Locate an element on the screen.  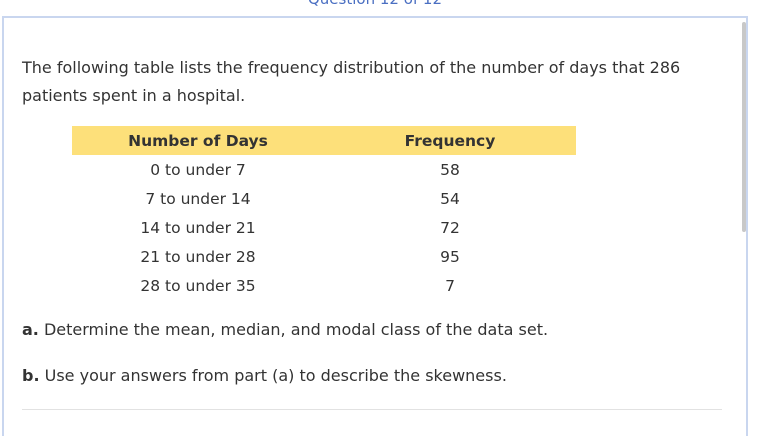
table-cell: 72 is located at coordinates (450, 227).